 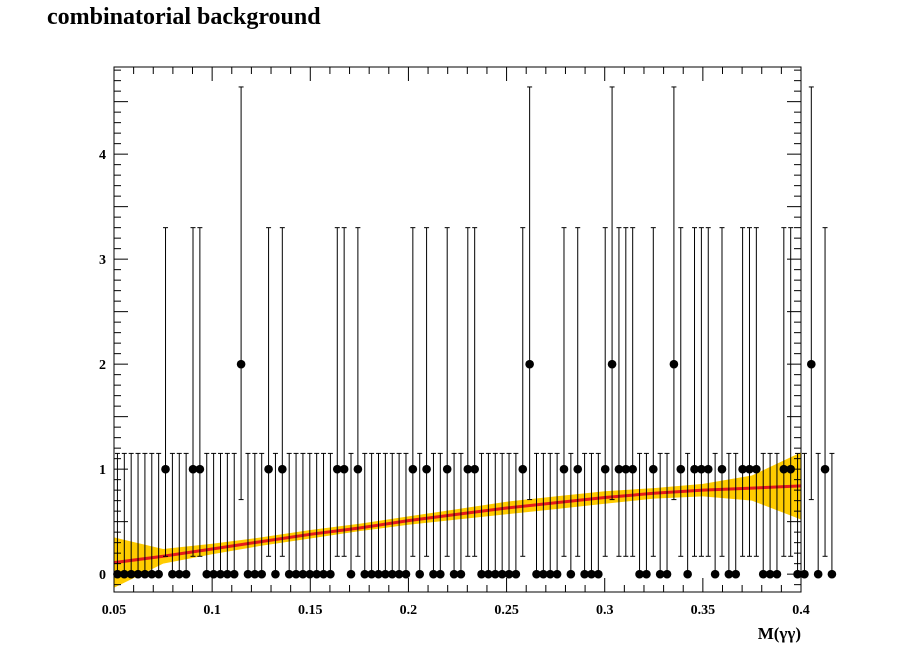 I want to click on x-tick-labels: 0.05 0.1 0.15 0.2 0.25 0.3 0.35 0.4, so click(x=456, y=610).